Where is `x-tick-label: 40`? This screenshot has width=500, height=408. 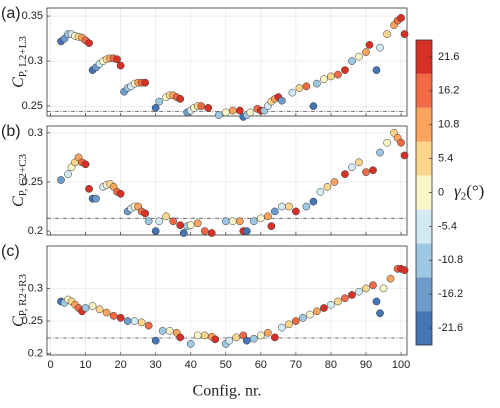
x-tick-label: 40 is located at coordinates (191, 365).